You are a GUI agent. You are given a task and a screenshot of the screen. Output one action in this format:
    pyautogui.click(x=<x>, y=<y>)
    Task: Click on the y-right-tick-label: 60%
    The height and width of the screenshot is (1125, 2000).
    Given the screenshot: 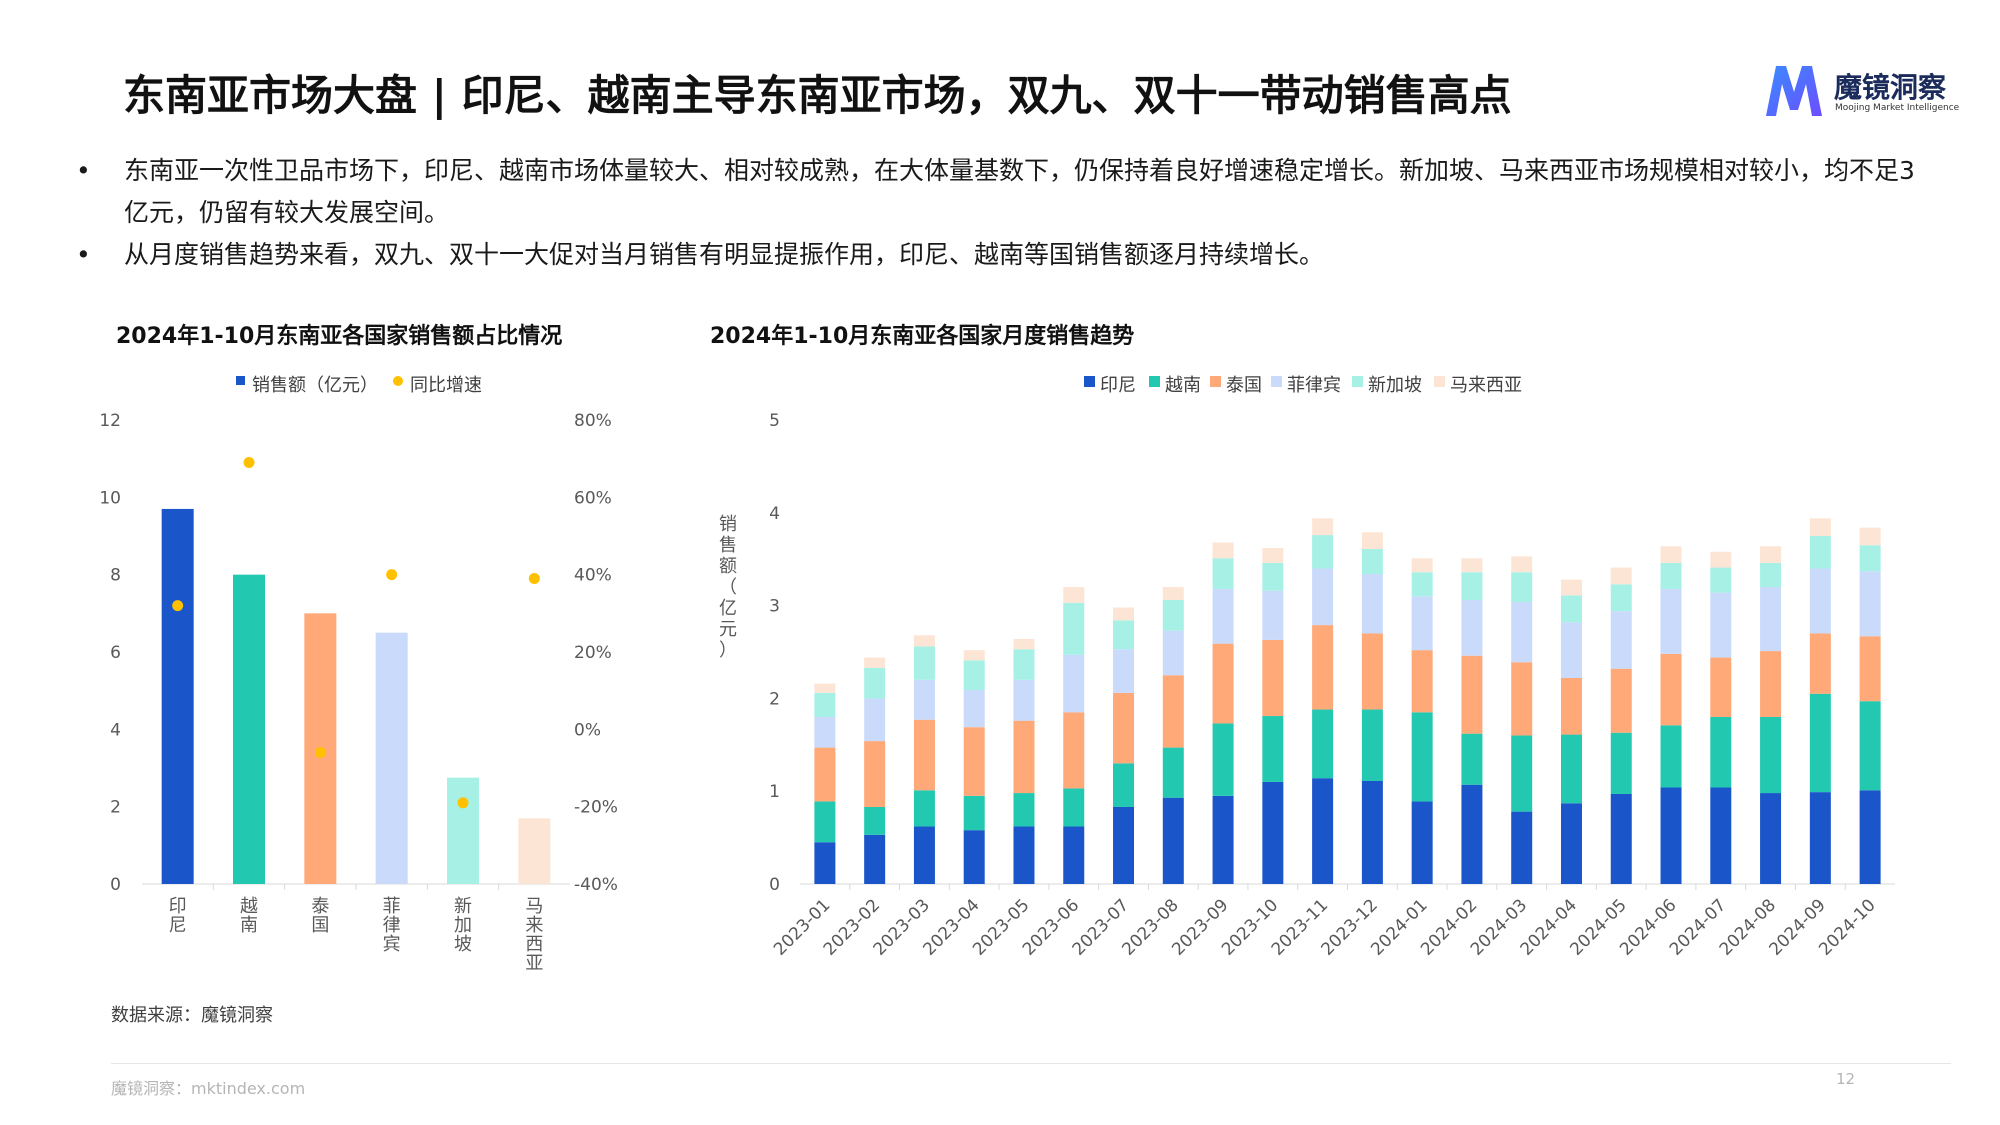 What is the action you would take?
    pyautogui.click(x=593, y=498)
    